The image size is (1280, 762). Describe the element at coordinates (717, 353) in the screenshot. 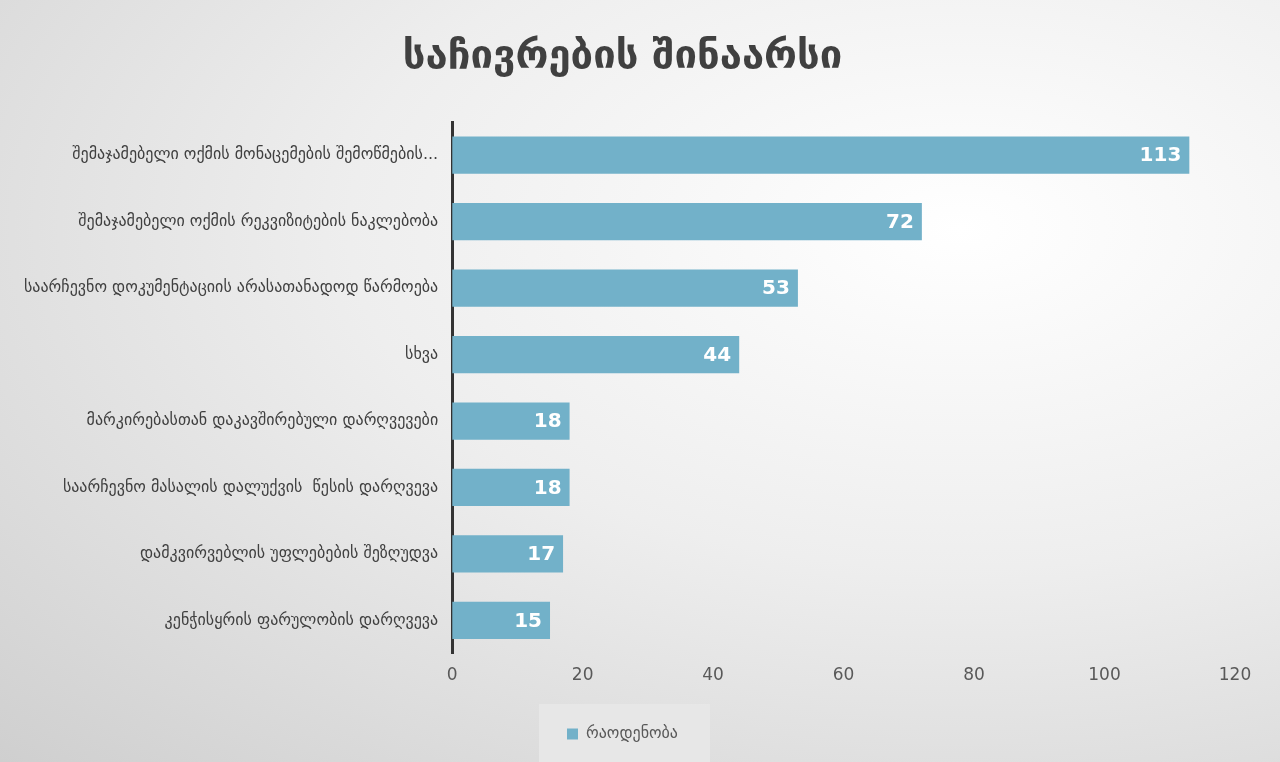

I see `data-label: 44` at that location.